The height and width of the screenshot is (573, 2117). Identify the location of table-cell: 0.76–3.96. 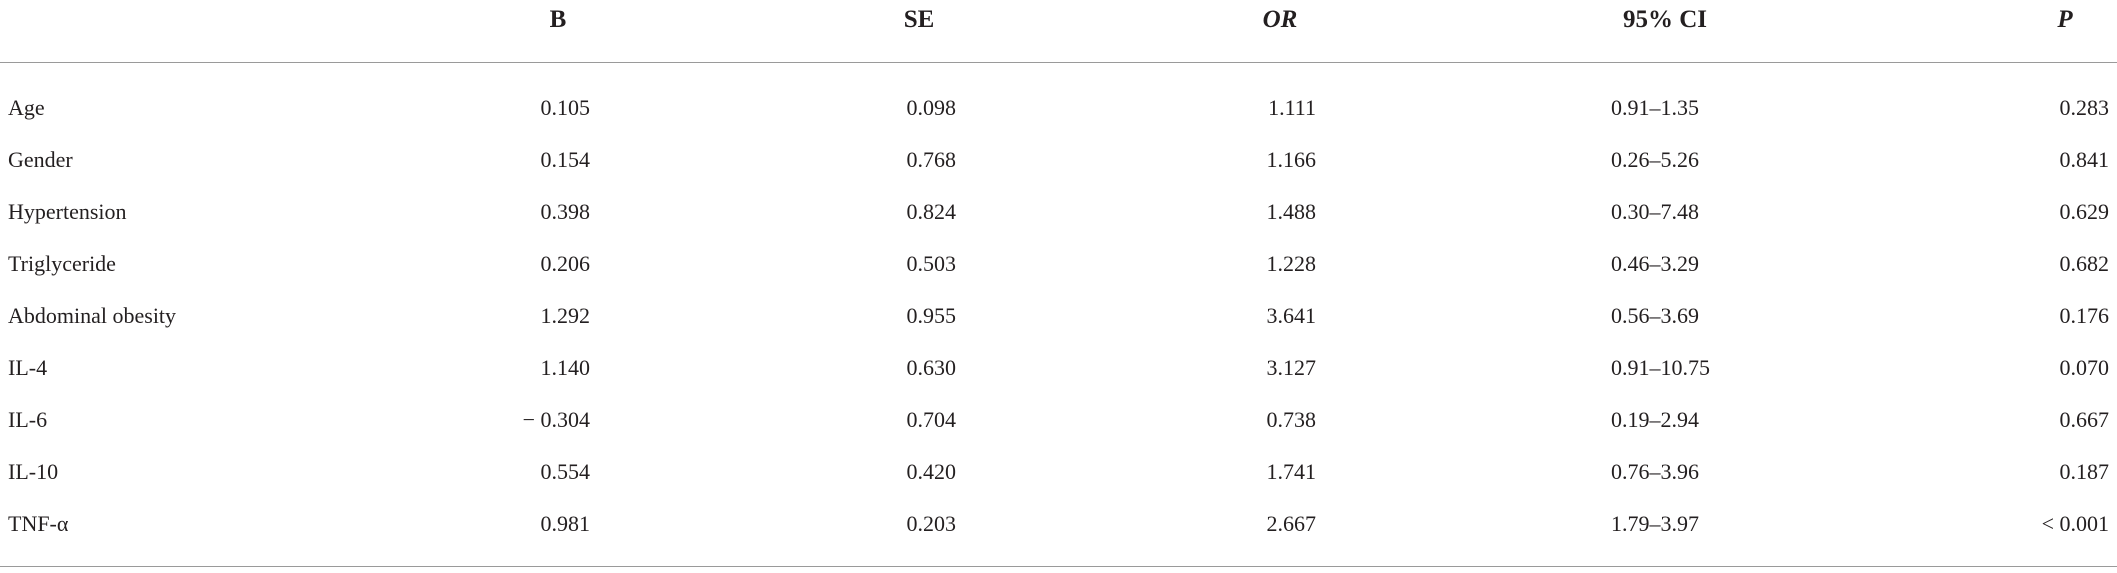
(1655, 471).